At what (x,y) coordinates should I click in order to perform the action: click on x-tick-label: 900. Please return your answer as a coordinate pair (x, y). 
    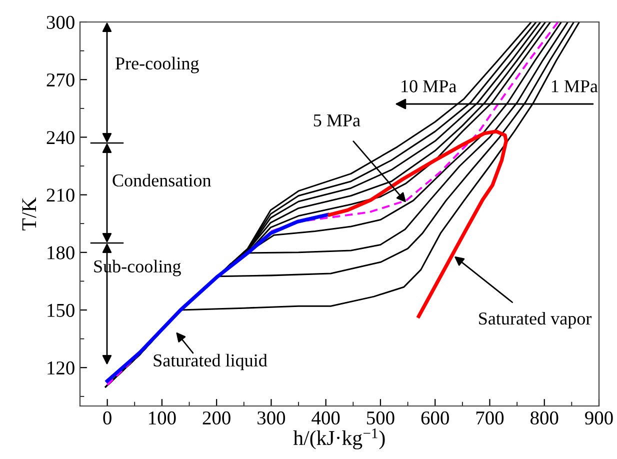
    Looking at the image, I should click on (599, 418).